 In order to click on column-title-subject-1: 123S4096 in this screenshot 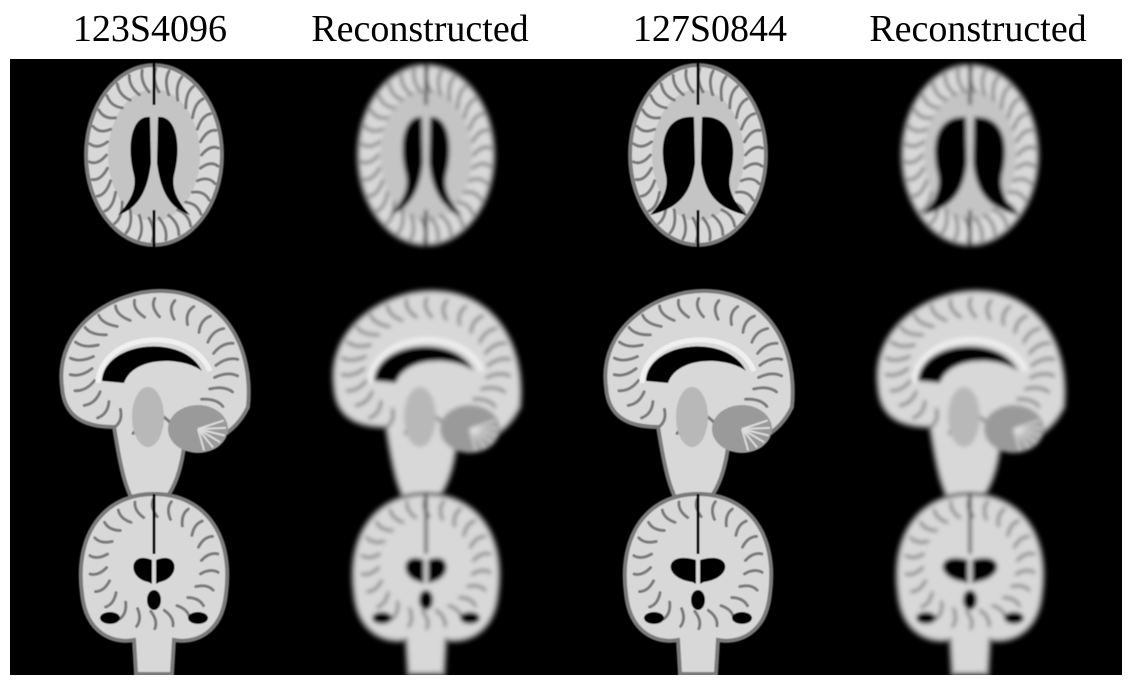, I will do `click(150, 29)`.